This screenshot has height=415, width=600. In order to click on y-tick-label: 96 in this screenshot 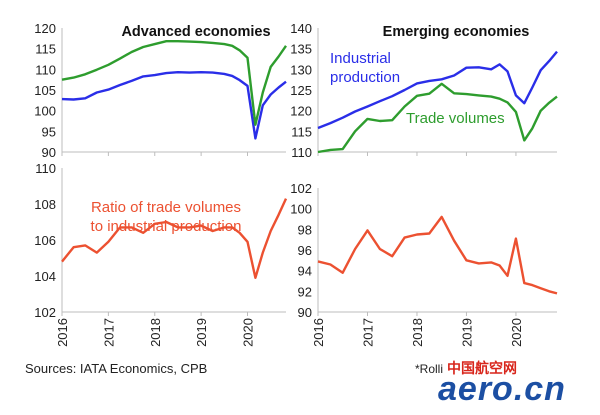, I will do `click(305, 250)`.